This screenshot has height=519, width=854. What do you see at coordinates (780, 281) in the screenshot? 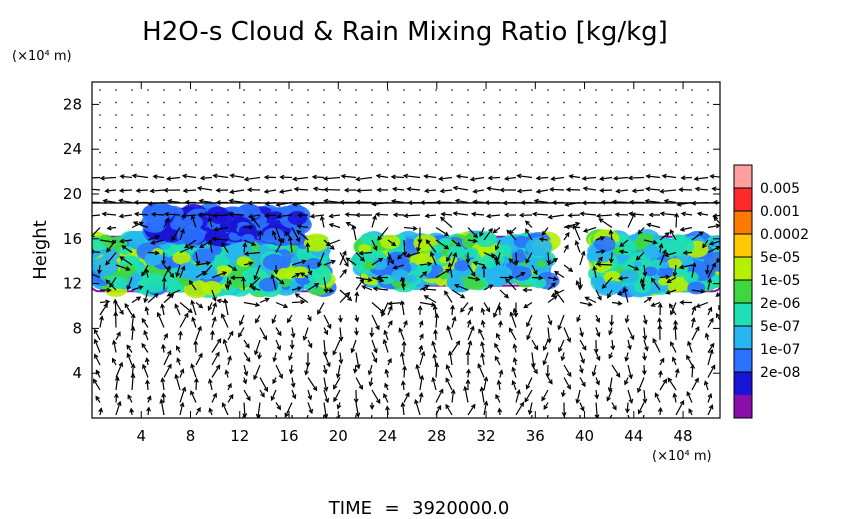
I see `colorbar-label: 1e-05` at bounding box center [780, 281].